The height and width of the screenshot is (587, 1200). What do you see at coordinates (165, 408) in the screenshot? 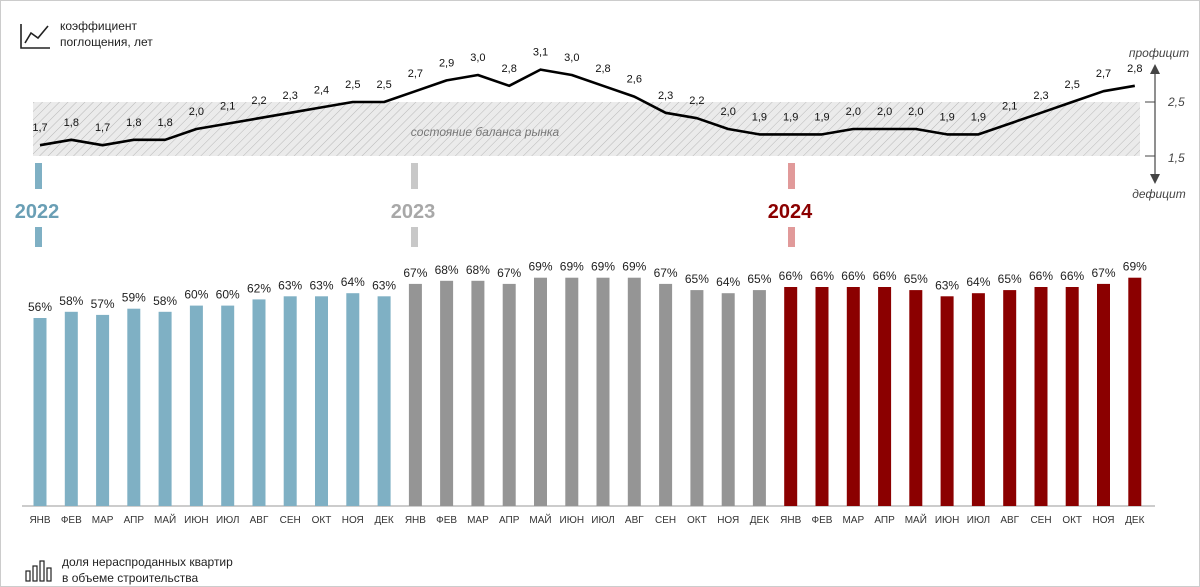
I see `bar-2022-май` at bounding box center [165, 408].